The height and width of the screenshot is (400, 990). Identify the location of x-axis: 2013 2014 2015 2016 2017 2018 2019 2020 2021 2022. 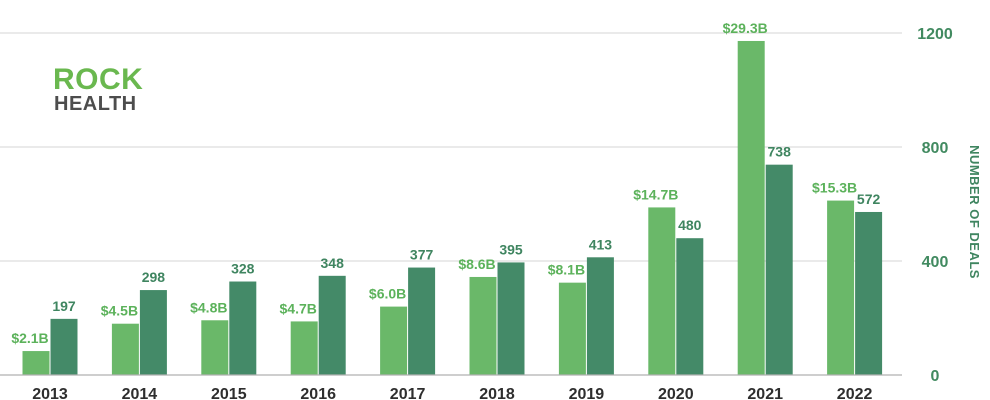
(451, 387).